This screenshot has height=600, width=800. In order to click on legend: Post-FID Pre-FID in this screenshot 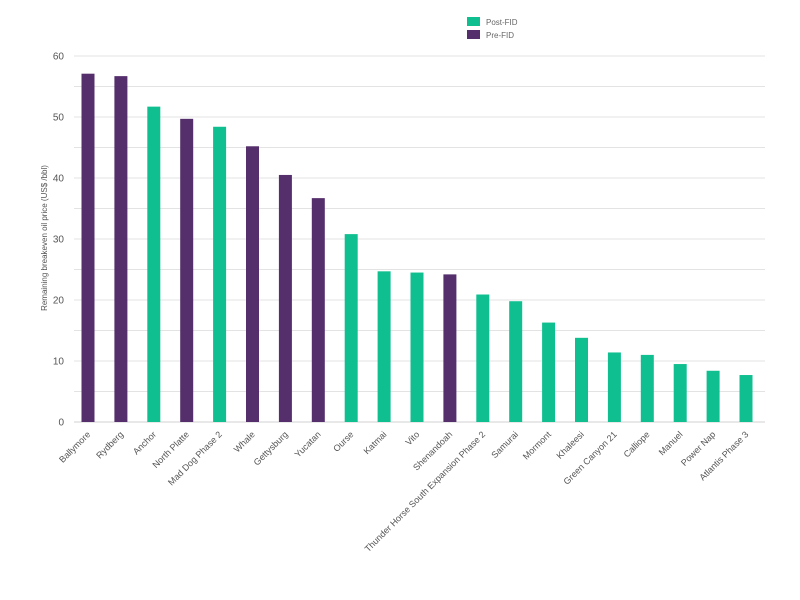, I will do `click(492, 28)`.